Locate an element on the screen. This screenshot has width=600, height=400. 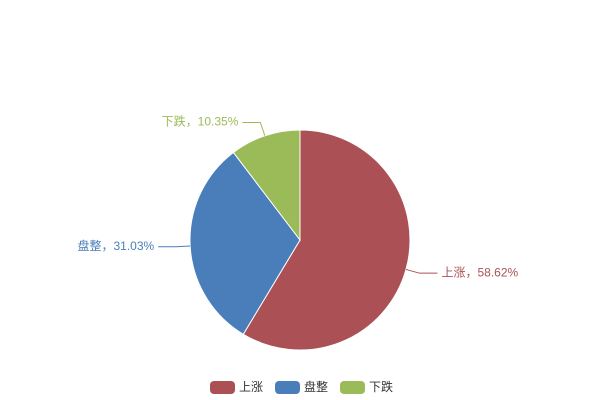
legend-label: 盘整 is located at coordinates (316, 386).